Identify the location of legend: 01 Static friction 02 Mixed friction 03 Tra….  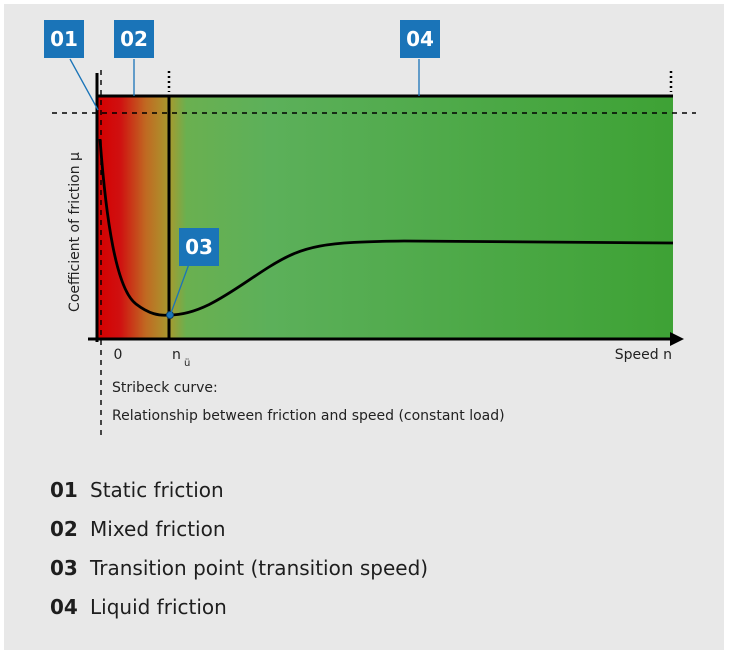
(239, 554).